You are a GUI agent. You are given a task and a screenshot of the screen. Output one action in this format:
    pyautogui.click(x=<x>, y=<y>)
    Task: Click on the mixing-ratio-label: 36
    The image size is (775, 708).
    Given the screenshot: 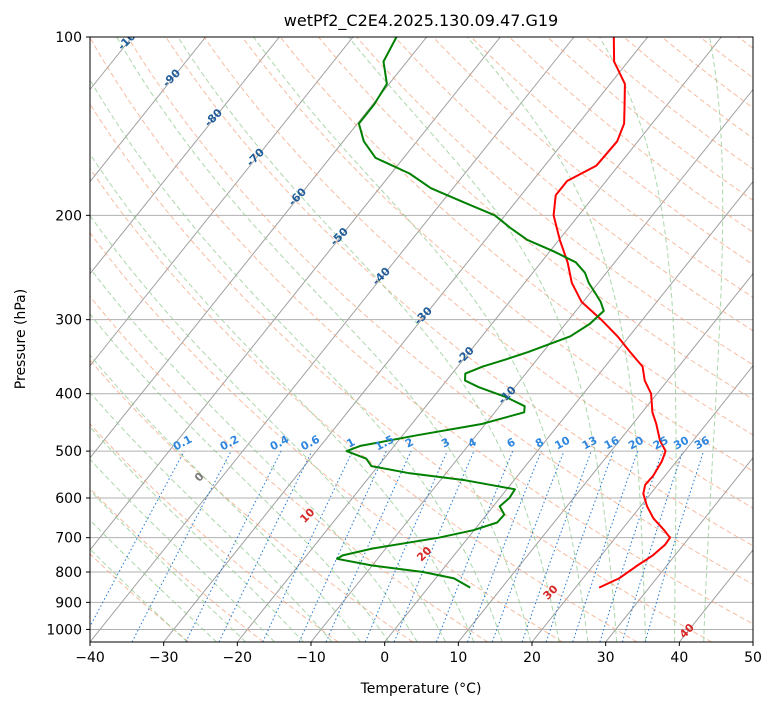 What is the action you would take?
    pyautogui.click(x=702, y=443)
    